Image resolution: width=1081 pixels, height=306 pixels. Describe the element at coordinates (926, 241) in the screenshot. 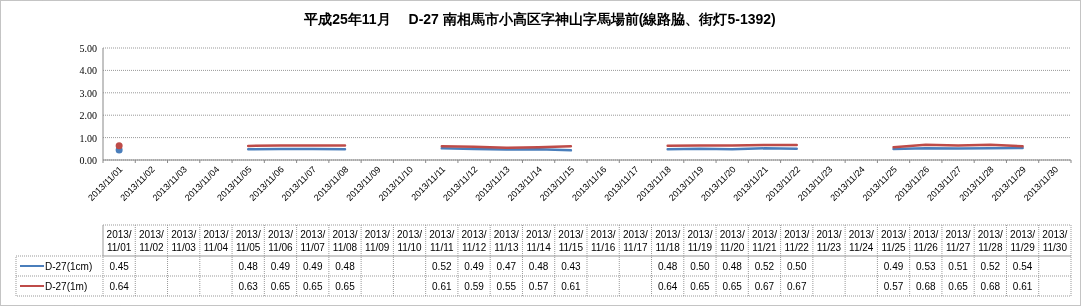

I see `category-label: 2013/11/26` at that location.